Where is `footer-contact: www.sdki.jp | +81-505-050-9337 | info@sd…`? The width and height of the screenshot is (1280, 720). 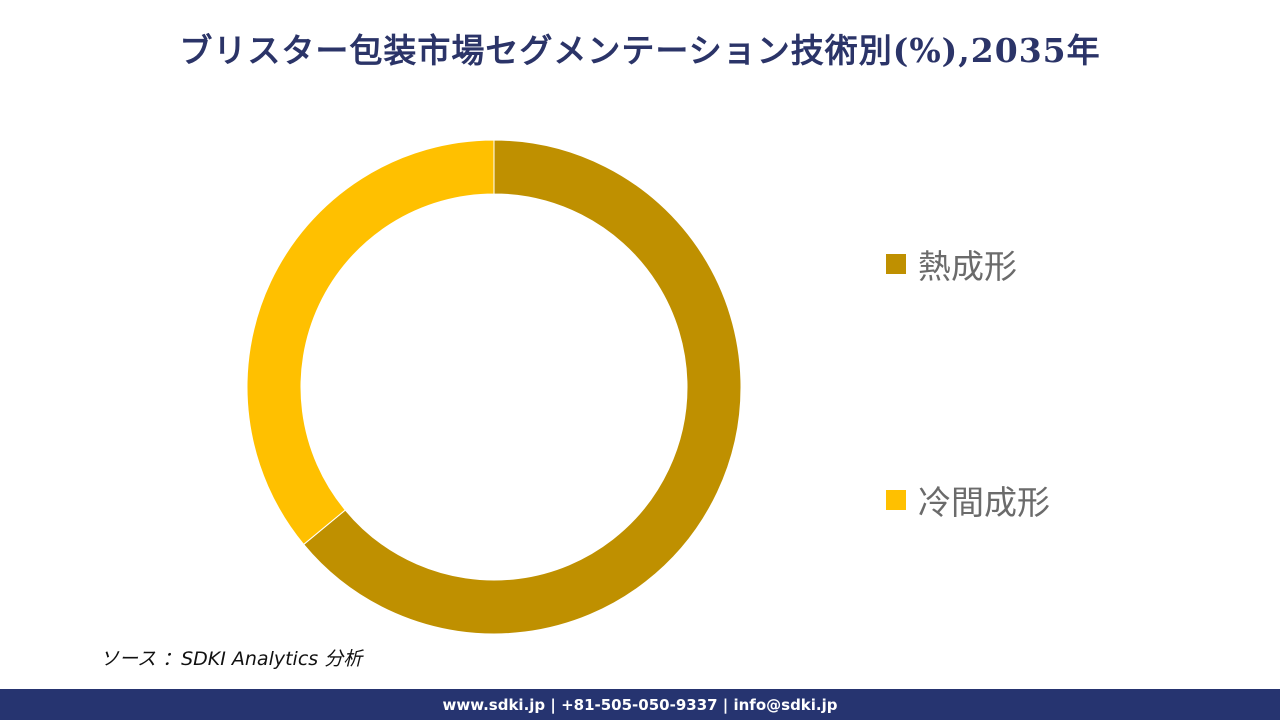 footer-contact: www.sdki.jp | +81-505-050-9337 | info@sd… is located at coordinates (640, 704).